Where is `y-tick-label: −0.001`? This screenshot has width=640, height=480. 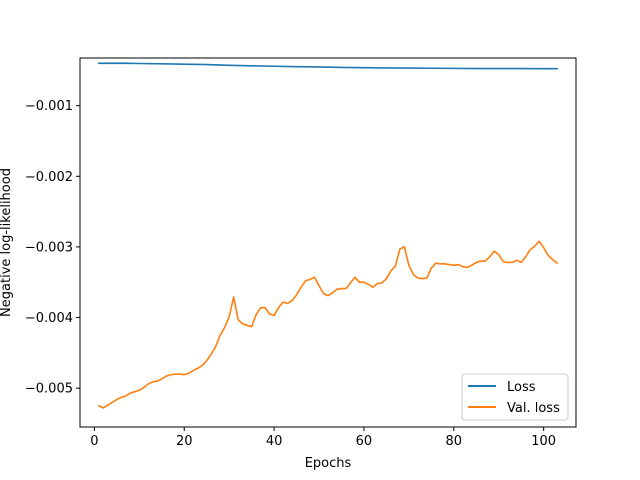
y-tick-label: −0.001 is located at coordinates (49, 106).